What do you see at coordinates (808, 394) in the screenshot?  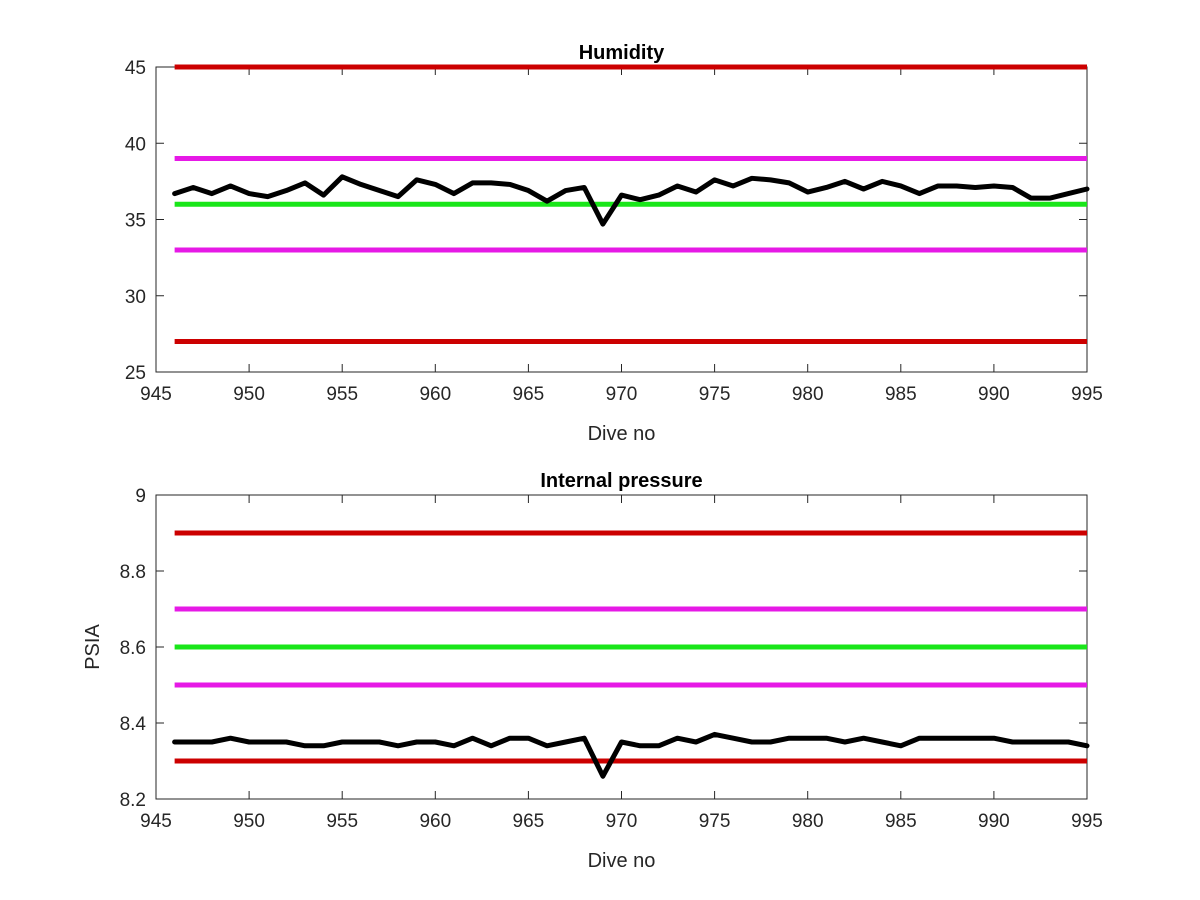 I see `chart-0-xtick-label: 980` at bounding box center [808, 394].